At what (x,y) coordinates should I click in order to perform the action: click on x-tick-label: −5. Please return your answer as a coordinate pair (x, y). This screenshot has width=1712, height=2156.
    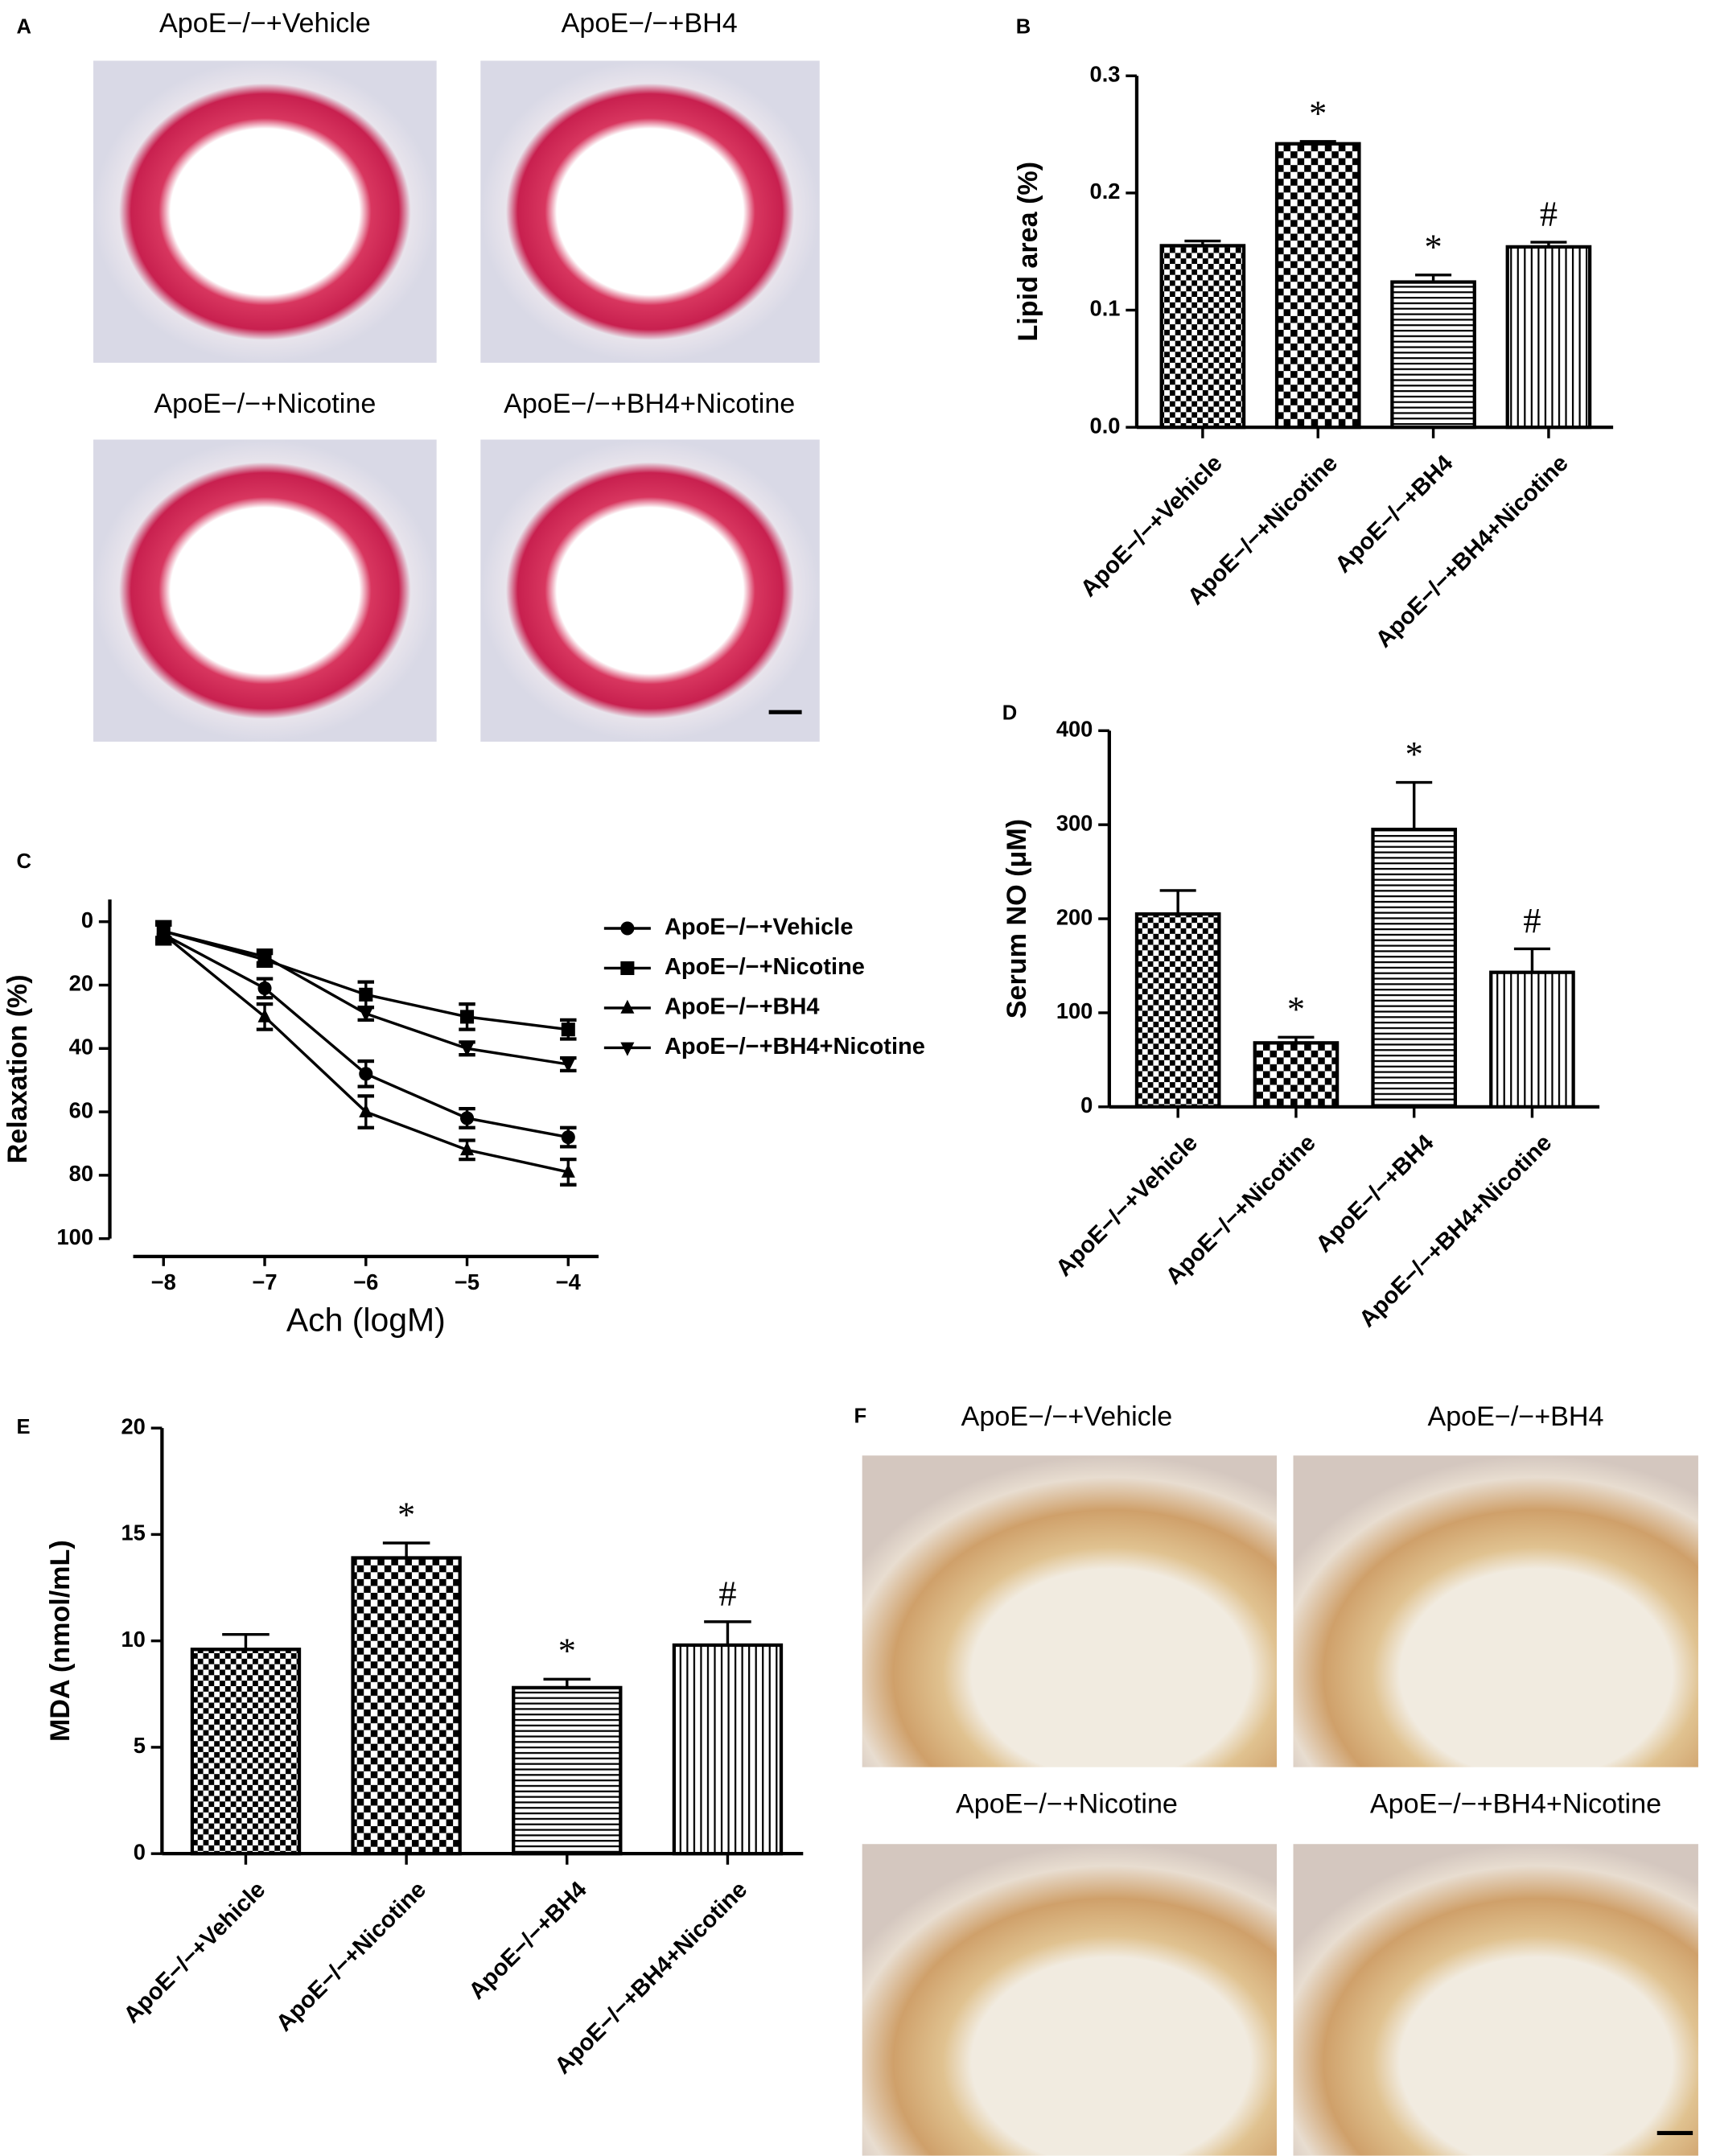
    Looking at the image, I should click on (467, 1281).